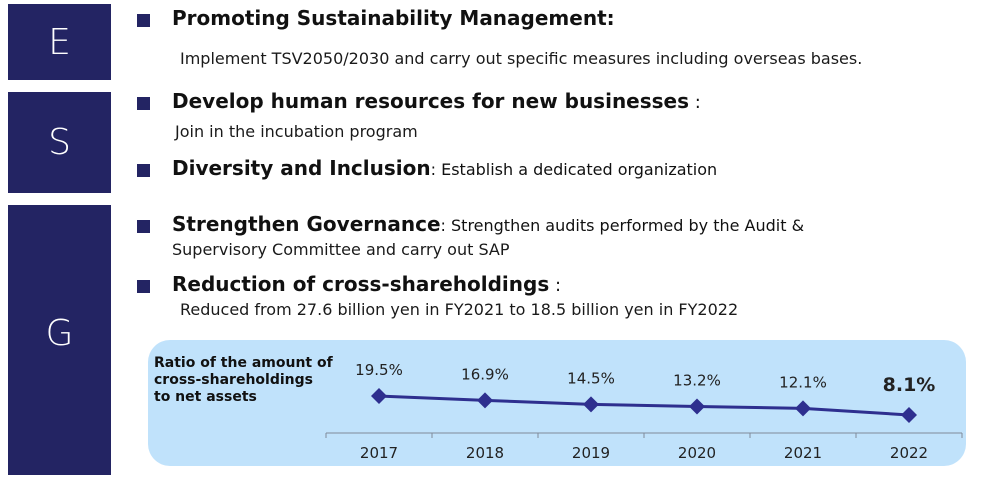  I want to click on x-tick-label: 2020, so click(697, 453).